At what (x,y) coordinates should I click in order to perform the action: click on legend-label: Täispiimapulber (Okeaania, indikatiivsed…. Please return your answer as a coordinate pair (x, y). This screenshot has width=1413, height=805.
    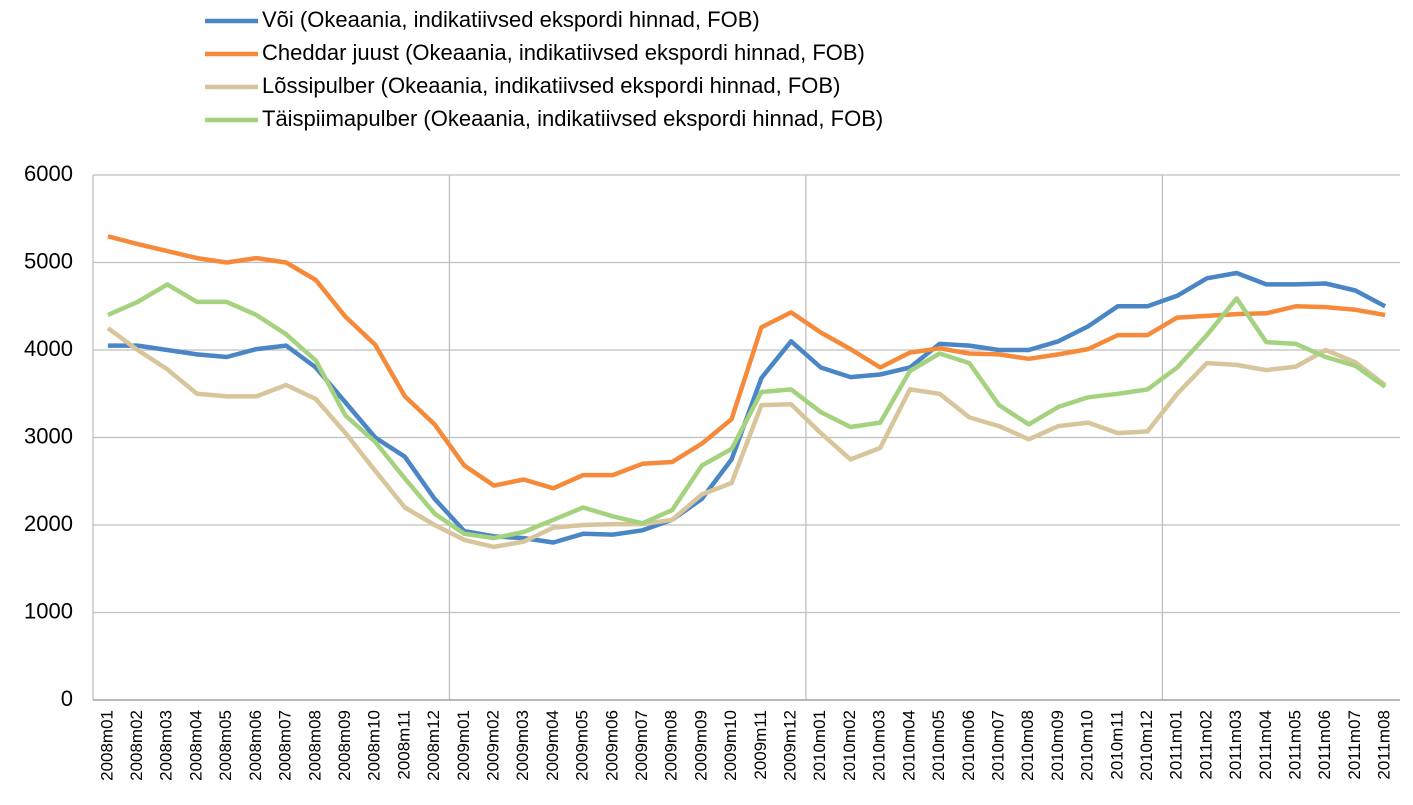
    Looking at the image, I should click on (572, 118).